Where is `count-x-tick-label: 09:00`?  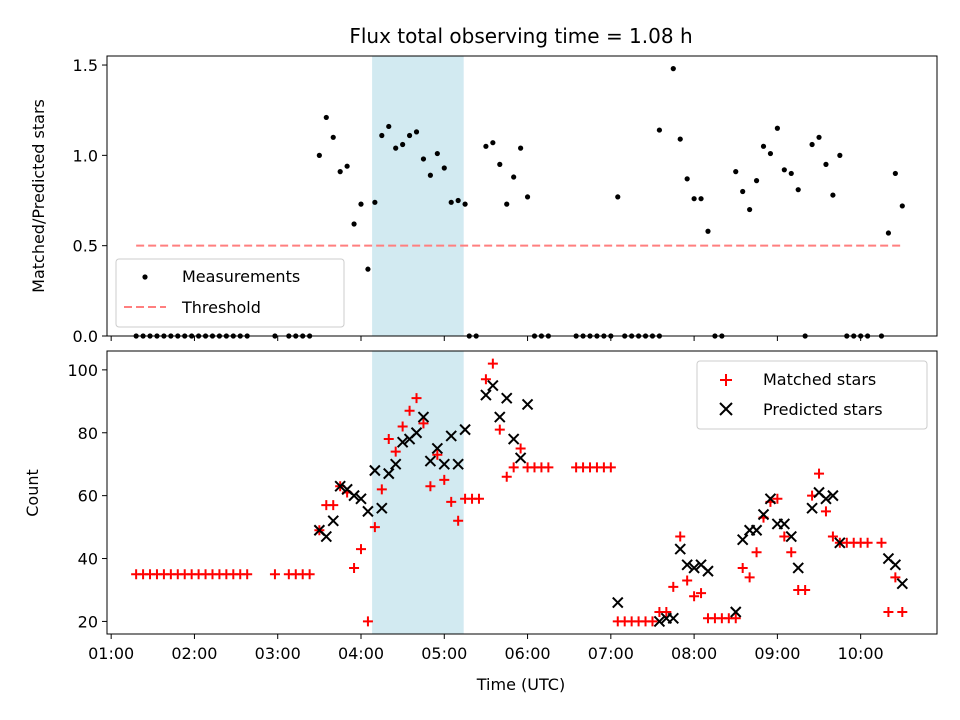 count-x-tick-label: 09:00 is located at coordinates (777, 653).